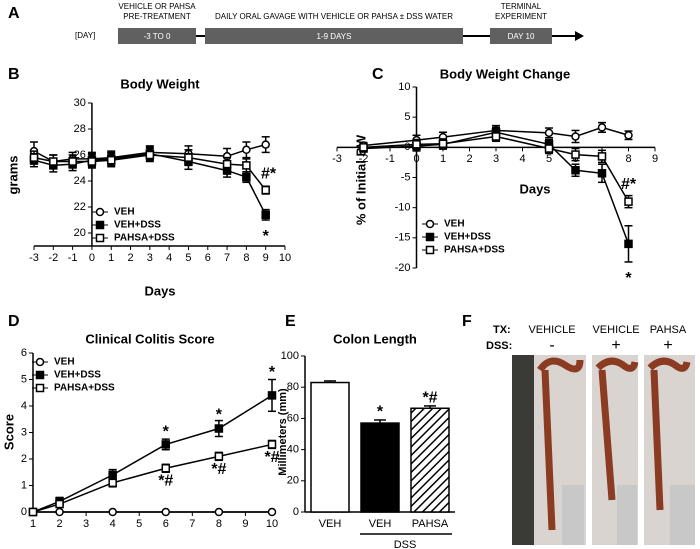  Describe the element at coordinates (521, 36) in the screenshot. I see `phase-days: DAY 10` at that location.